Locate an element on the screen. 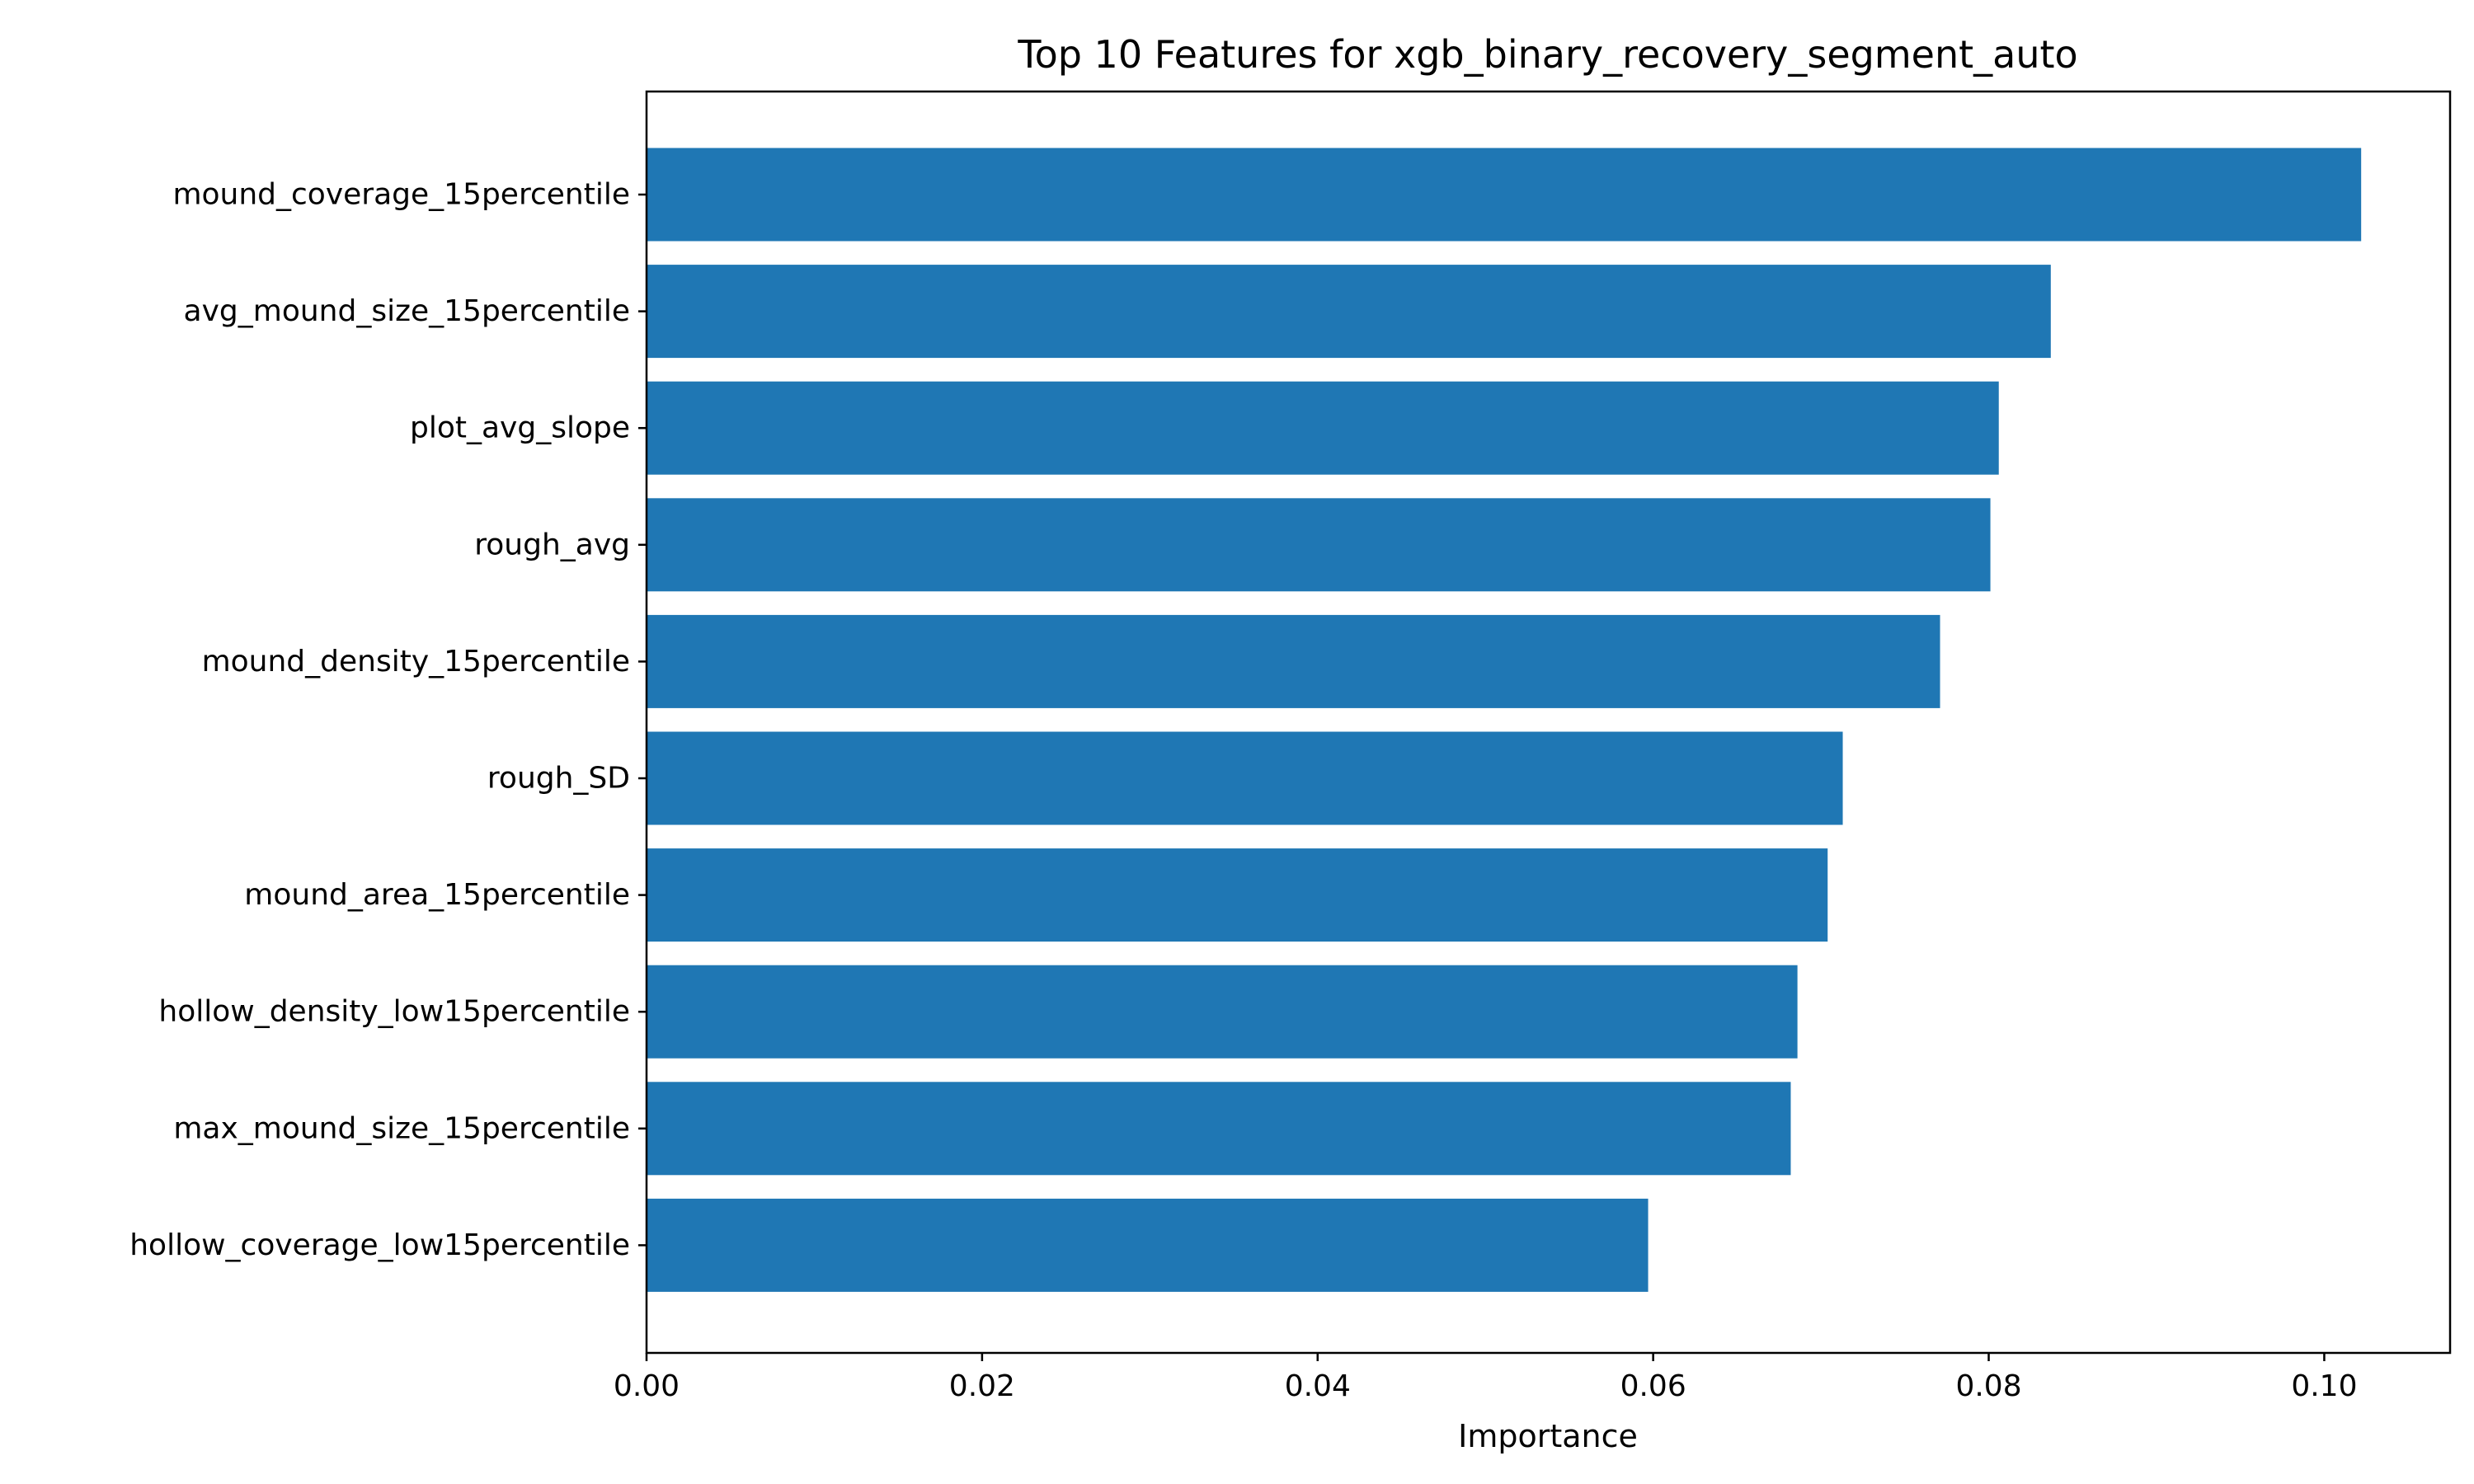 This screenshot has height=1484, width=2474. bar-rough_avg is located at coordinates (1319, 545).